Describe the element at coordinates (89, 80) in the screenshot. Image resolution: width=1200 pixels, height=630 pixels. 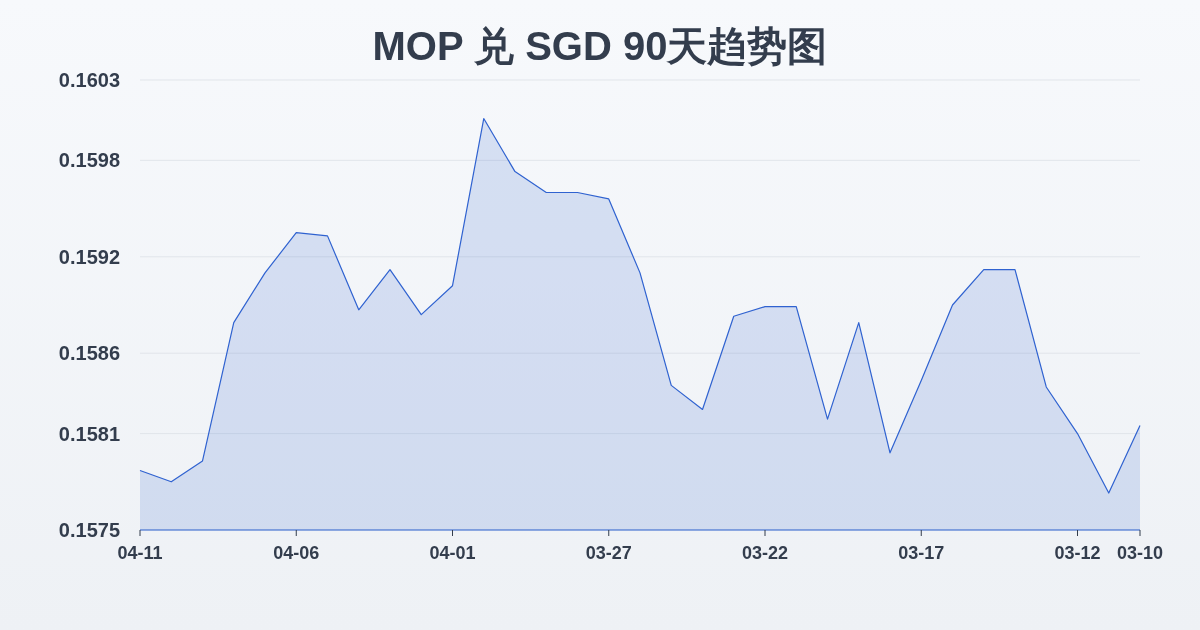
I see `y-tick-label: 0.1603` at that location.